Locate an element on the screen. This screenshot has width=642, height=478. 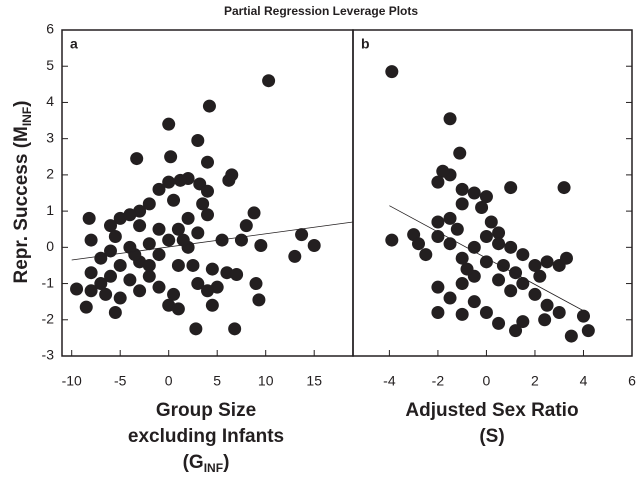
y-tick-label: 5 is located at coordinates (50, 65).